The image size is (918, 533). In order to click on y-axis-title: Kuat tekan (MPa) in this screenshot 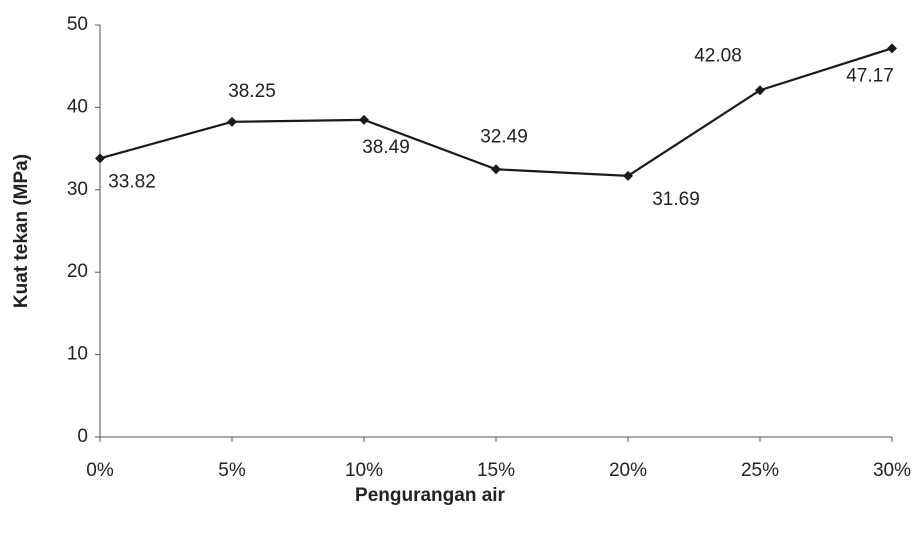, I will do `click(21, 231)`.